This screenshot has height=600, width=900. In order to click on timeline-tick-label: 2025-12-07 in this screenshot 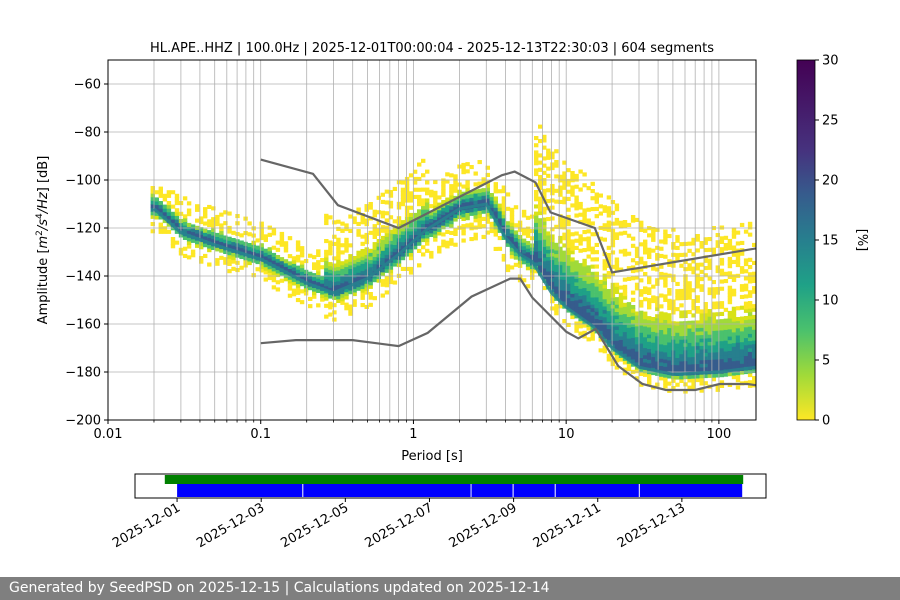, I will do `click(399, 525)`.